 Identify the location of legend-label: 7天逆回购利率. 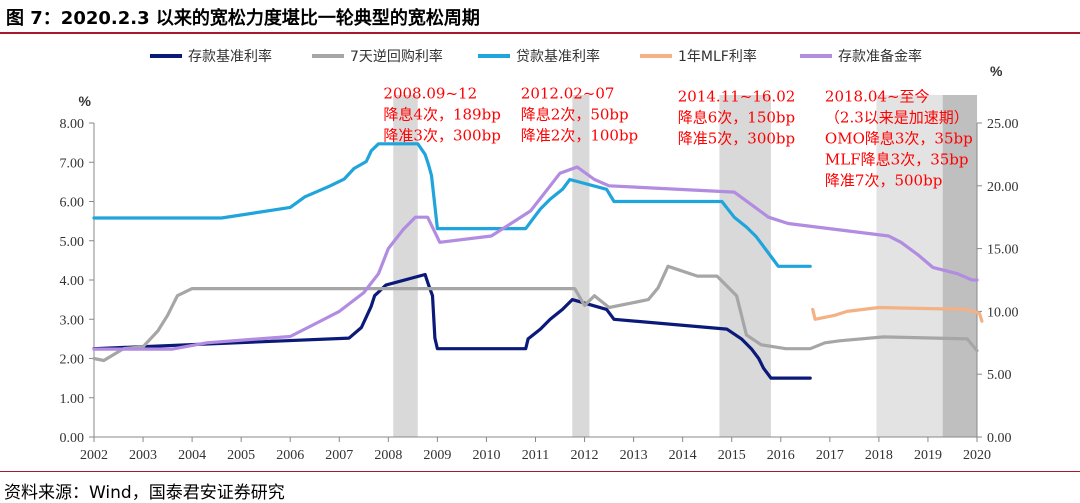
(396, 56).